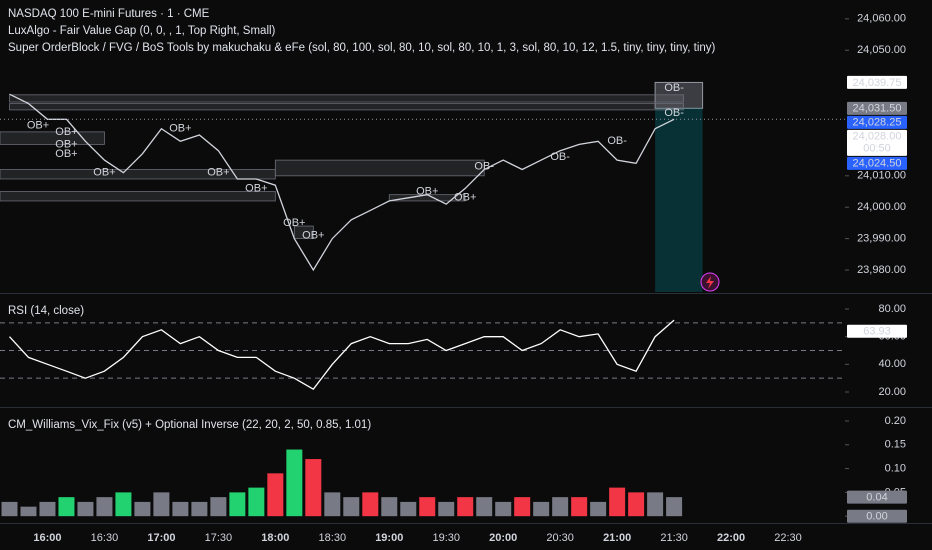 The width and height of the screenshot is (932, 550). What do you see at coordinates (881, 270) in the screenshot?
I see `y-tick-label: 23,980.00` at bounding box center [881, 270].